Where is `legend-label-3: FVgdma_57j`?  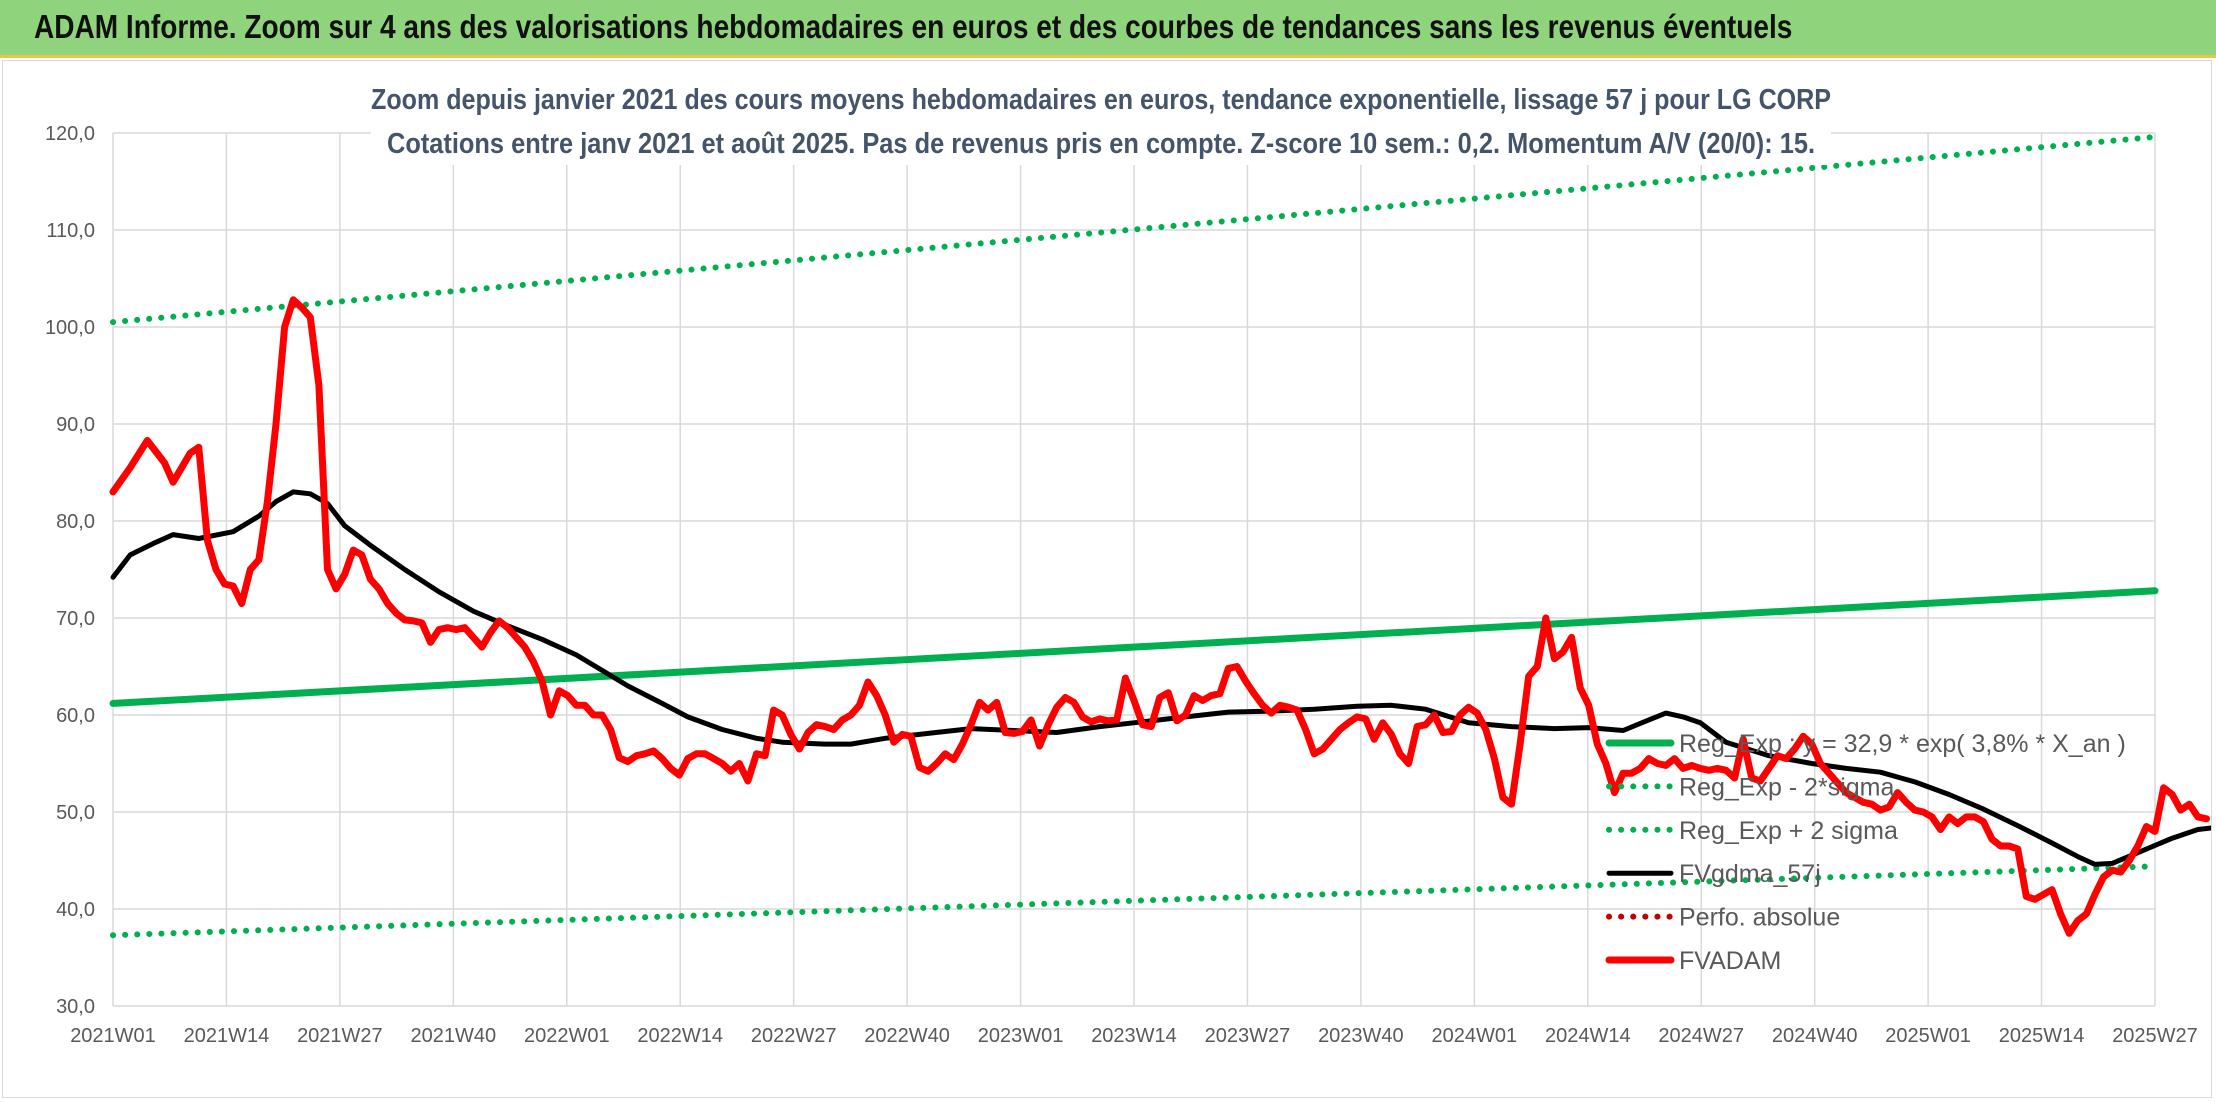
legend-label-3: FVgdma_57j is located at coordinates (1750, 874).